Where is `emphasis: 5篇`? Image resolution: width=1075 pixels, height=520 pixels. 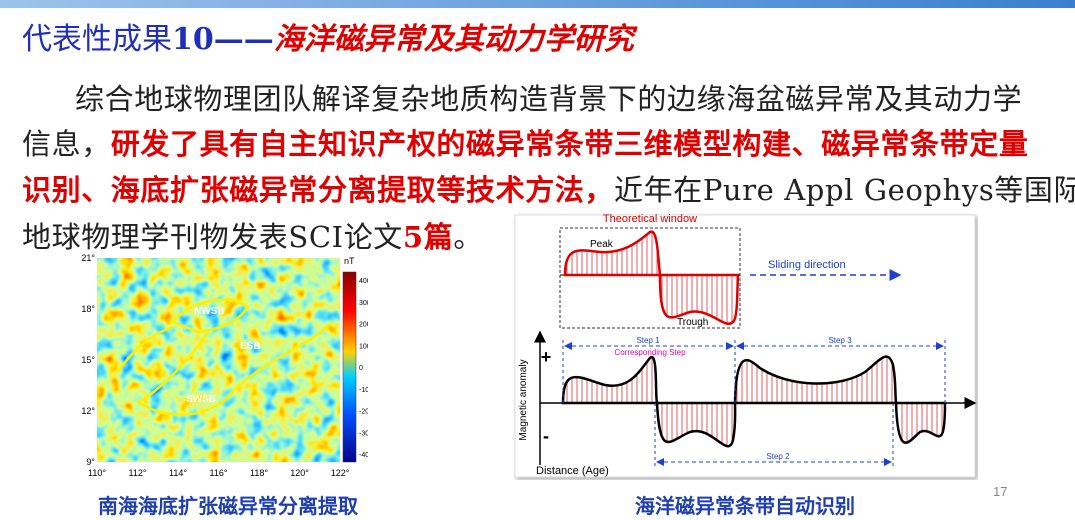 emphasis: 5篇 is located at coordinates (428, 237).